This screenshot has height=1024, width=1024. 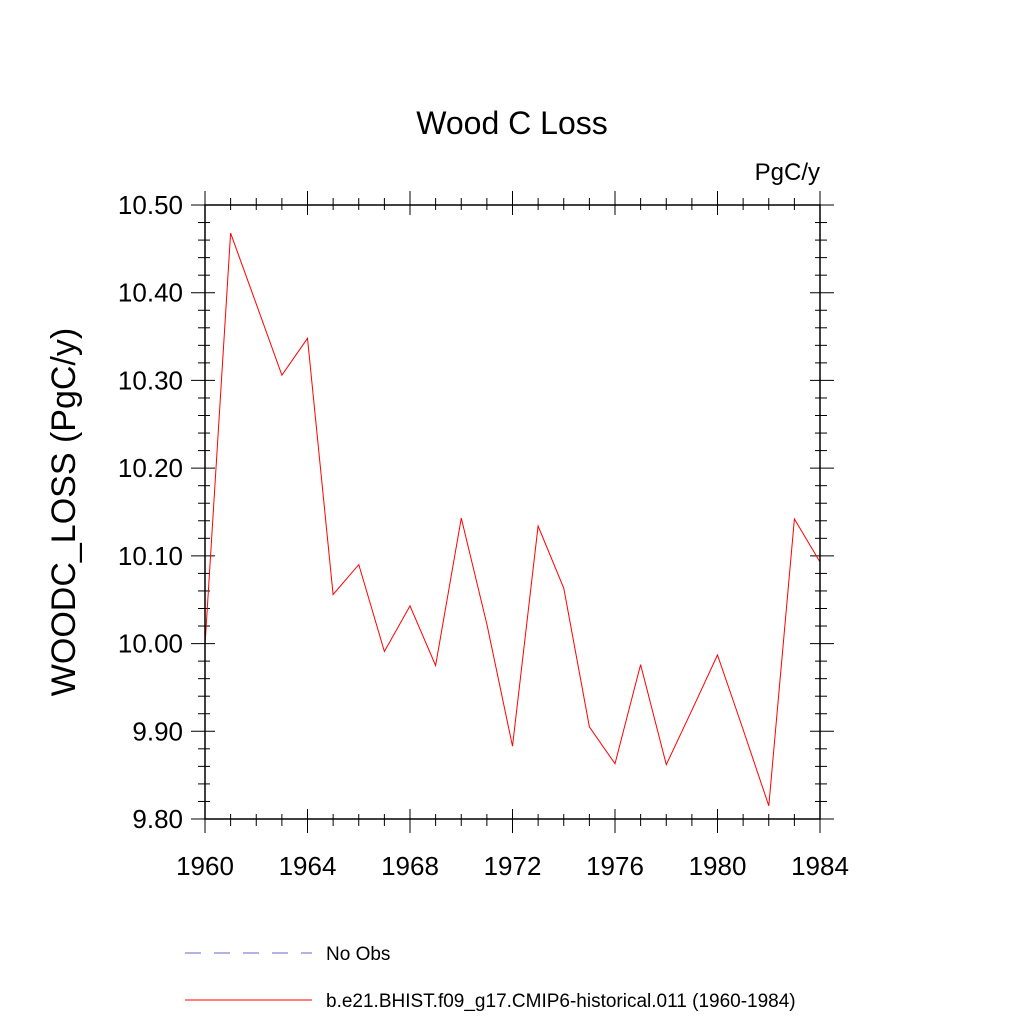 I want to click on x-tick-labels: 1960 1964 1968 1972 1976 1980 1984, so click(x=512, y=866).